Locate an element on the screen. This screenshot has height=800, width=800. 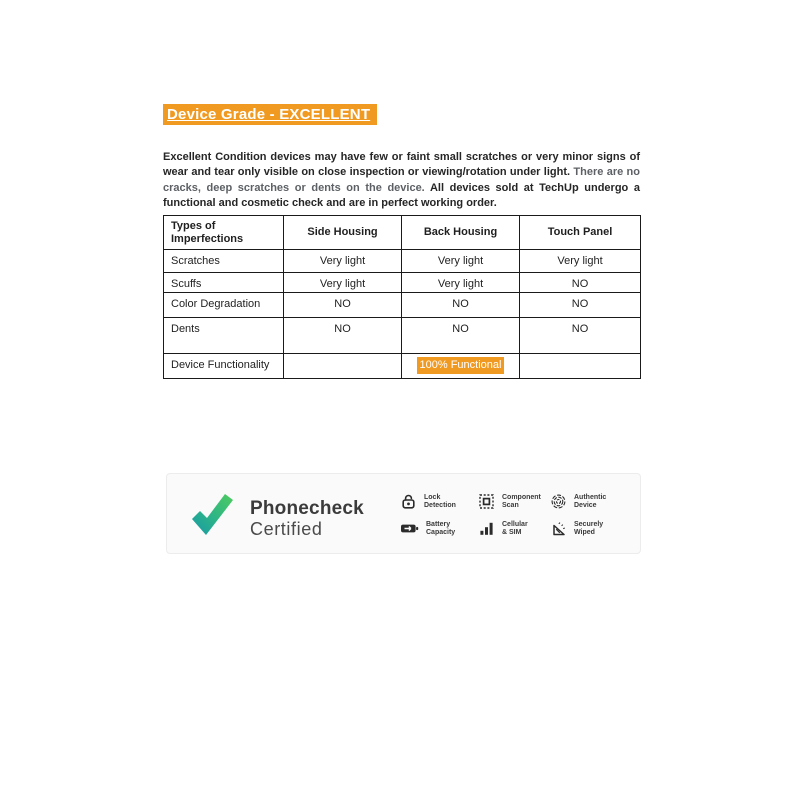
feature-lock-detection: Lock Detection is located at coordinates (439, 501).